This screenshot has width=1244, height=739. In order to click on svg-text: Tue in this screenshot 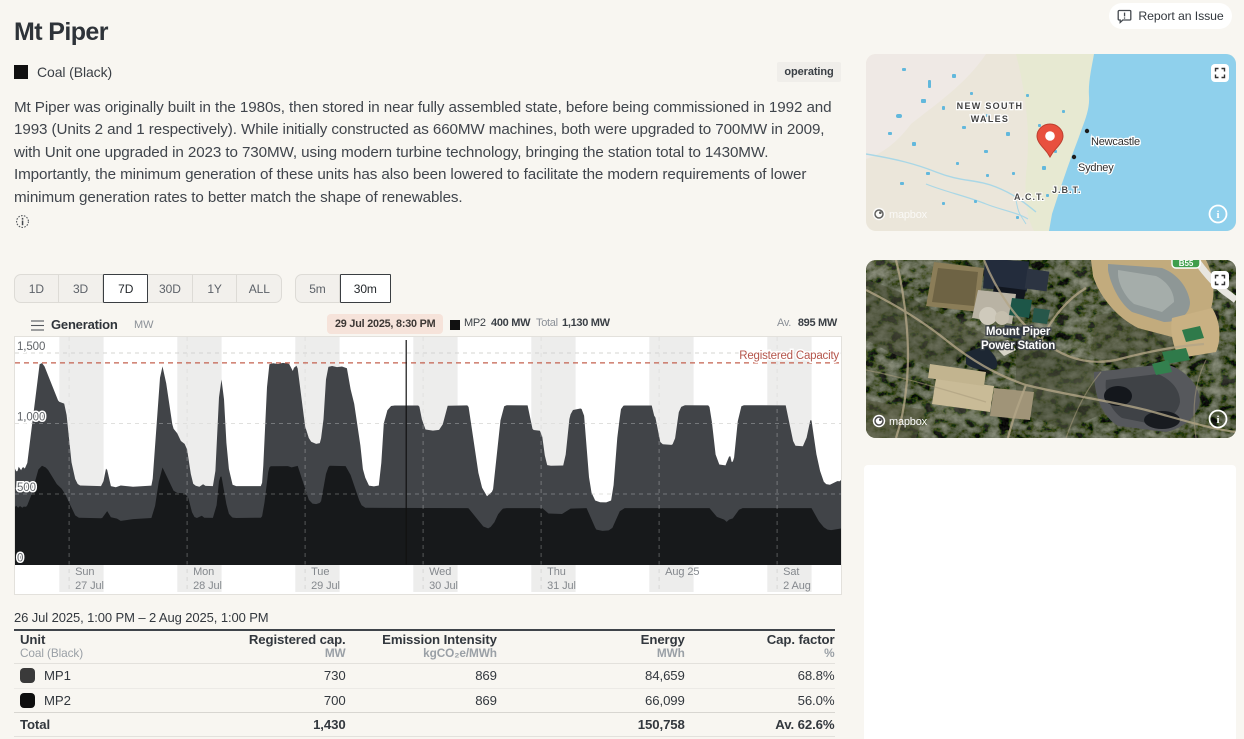, I will do `click(320, 572)`.